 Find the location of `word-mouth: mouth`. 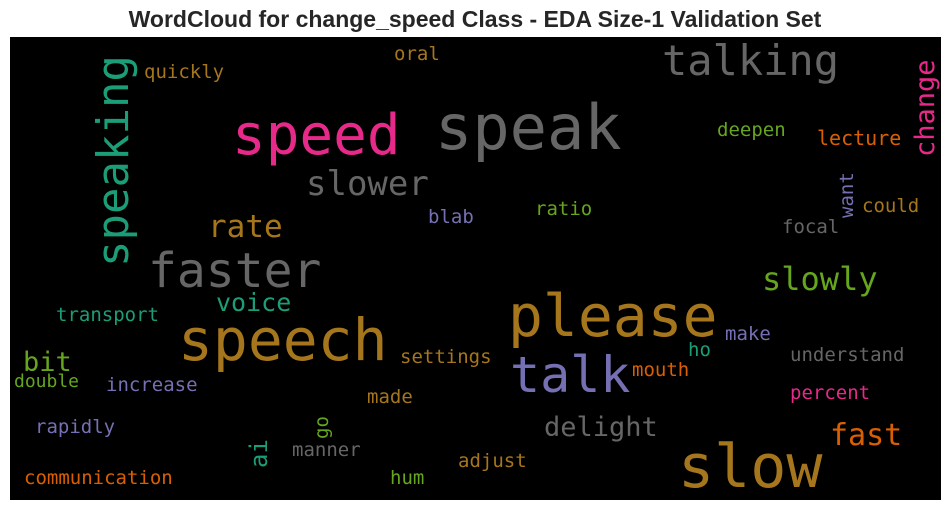

word-mouth: mouth is located at coordinates (660, 370).